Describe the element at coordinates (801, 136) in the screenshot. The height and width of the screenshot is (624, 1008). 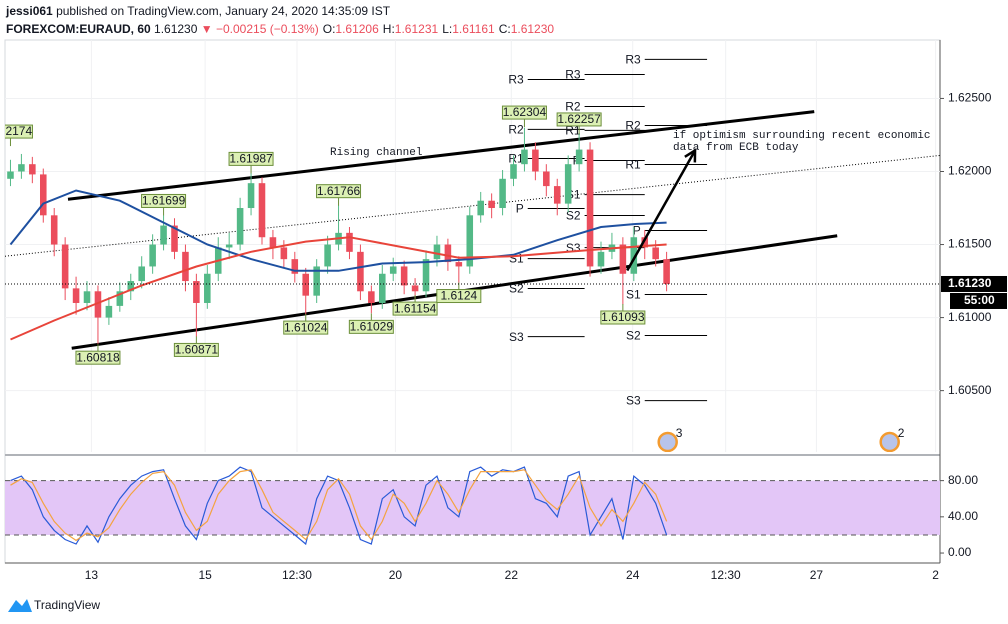
I see `ecb-note-1: if optimism surrounding recent economic` at that location.